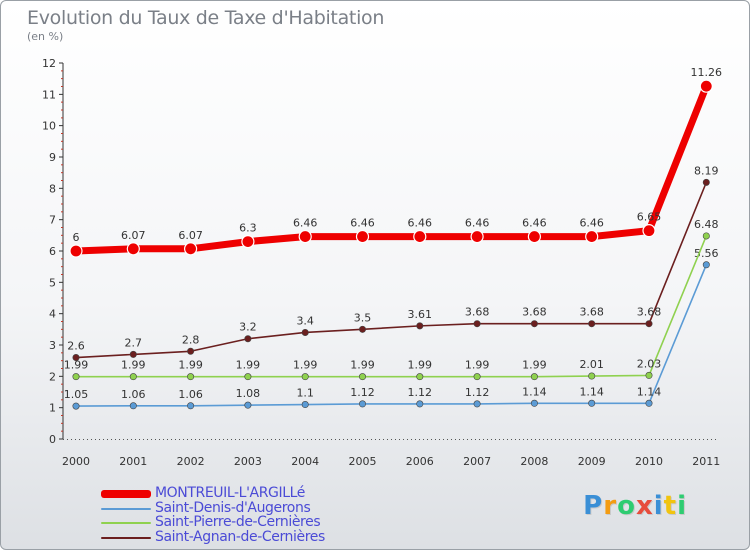 This screenshot has width=750, height=550. What do you see at coordinates (52, 314) in the screenshot?
I see `y-tick-label: 4` at bounding box center [52, 314].